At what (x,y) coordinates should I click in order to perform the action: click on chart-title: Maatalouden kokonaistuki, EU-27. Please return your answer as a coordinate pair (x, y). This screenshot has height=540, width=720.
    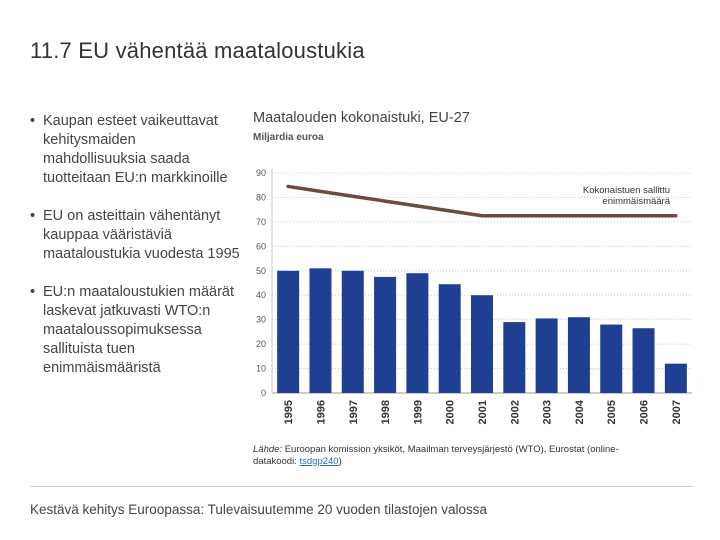
    Looking at the image, I should click on (361, 118).